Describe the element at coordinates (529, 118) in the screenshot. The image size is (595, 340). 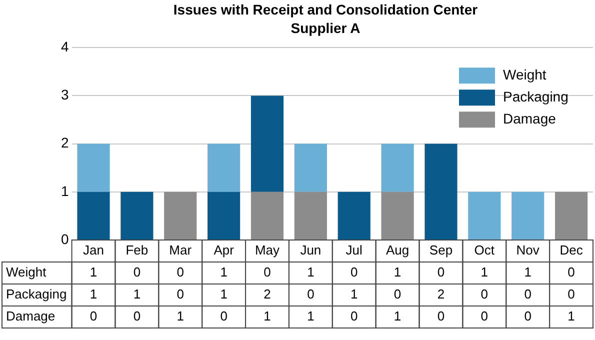
I see `legend-label: Damage` at that location.